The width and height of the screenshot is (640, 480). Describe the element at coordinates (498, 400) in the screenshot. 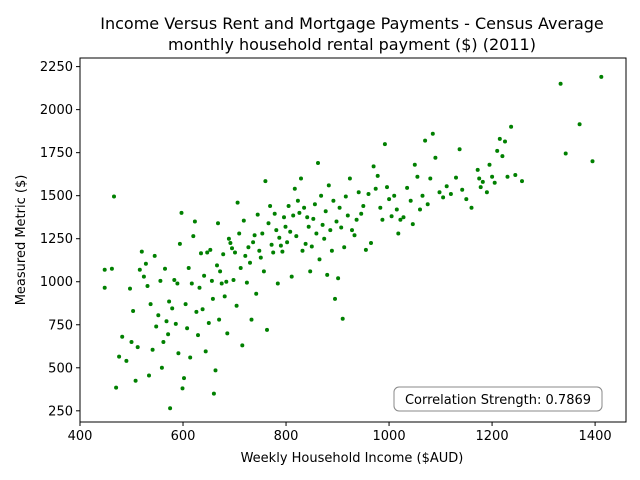

I see `annotation-text: Correlation Strength: 0.7869` at that location.